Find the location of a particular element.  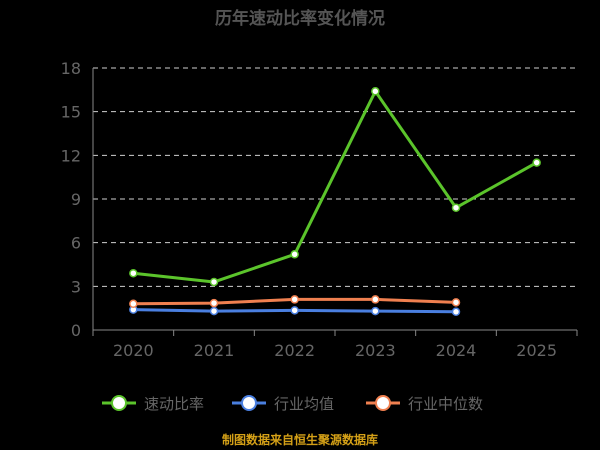

chart-title: 历年速动比率变化情况 is located at coordinates (300, 18).